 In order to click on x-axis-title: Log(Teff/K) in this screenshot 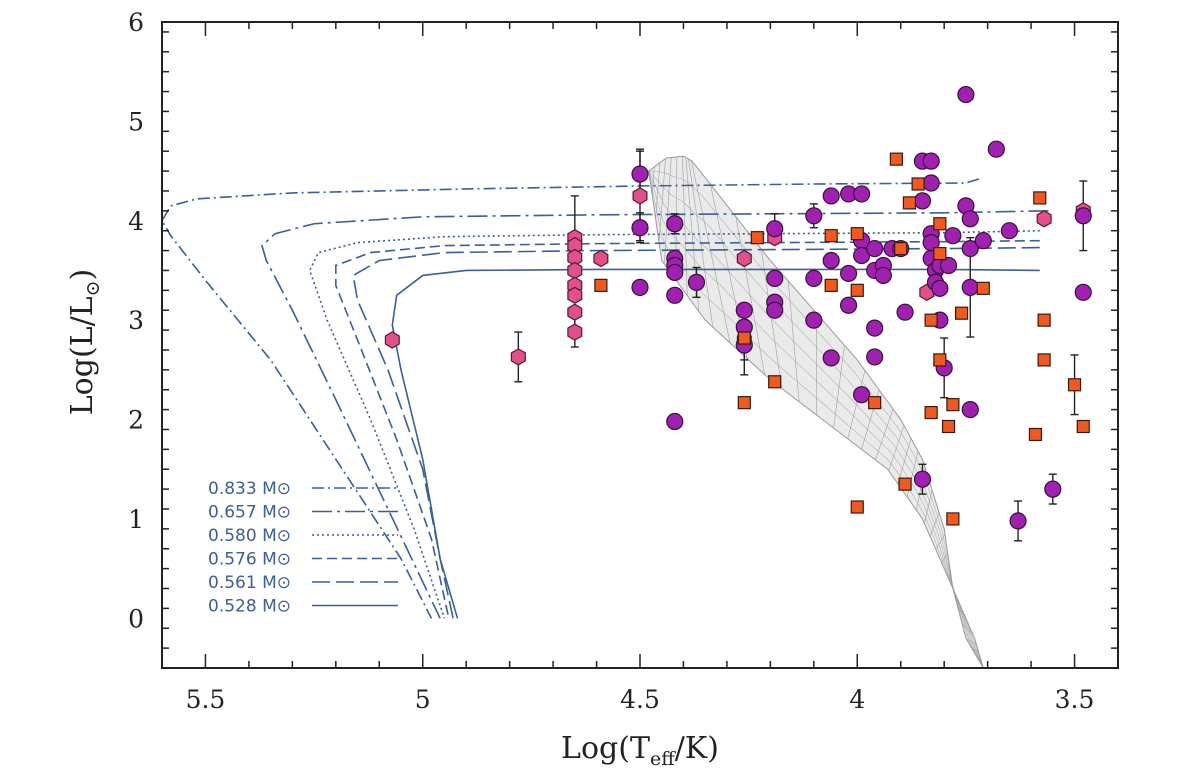, I will do `click(640, 750)`.